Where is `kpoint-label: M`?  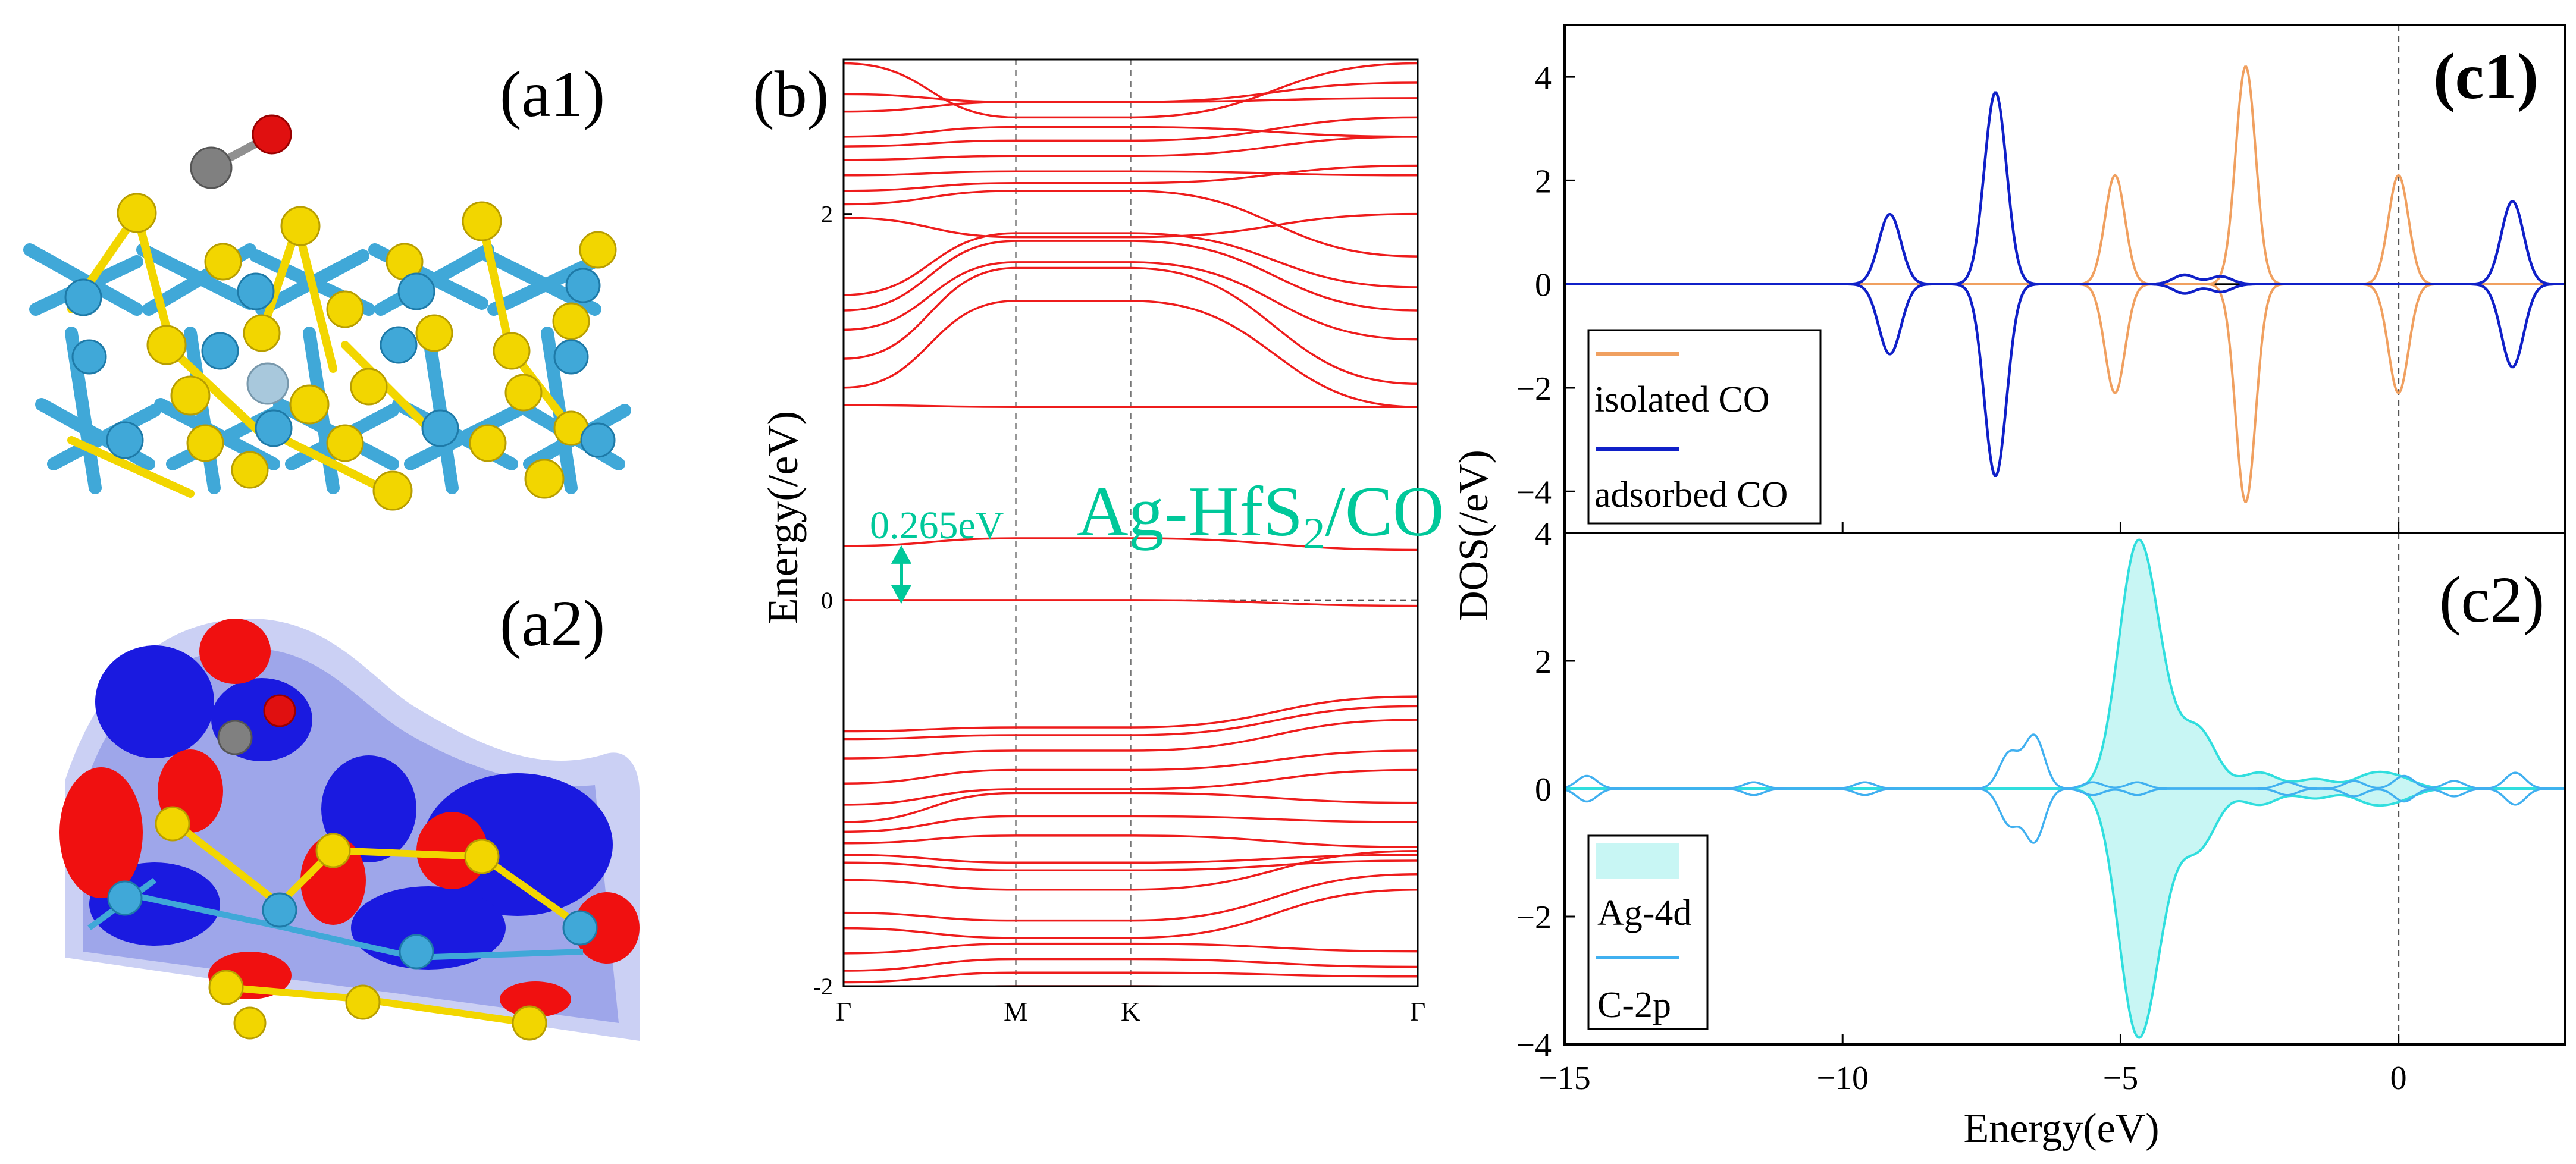 kpoint-label: M is located at coordinates (1016, 1011).